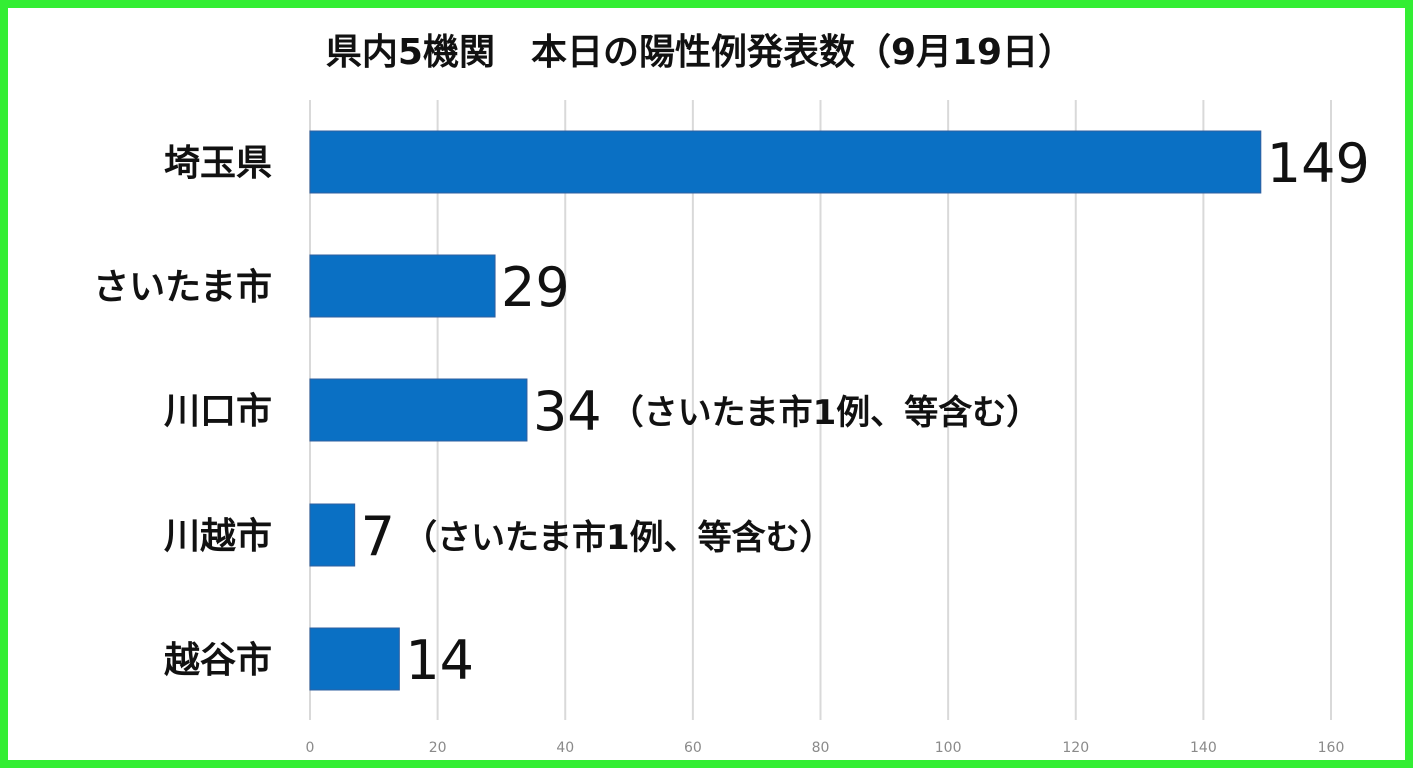 The height and width of the screenshot is (768, 1413). Describe the element at coordinates (182, 287) in the screenshot. I see `category-label: さいたま市` at that location.